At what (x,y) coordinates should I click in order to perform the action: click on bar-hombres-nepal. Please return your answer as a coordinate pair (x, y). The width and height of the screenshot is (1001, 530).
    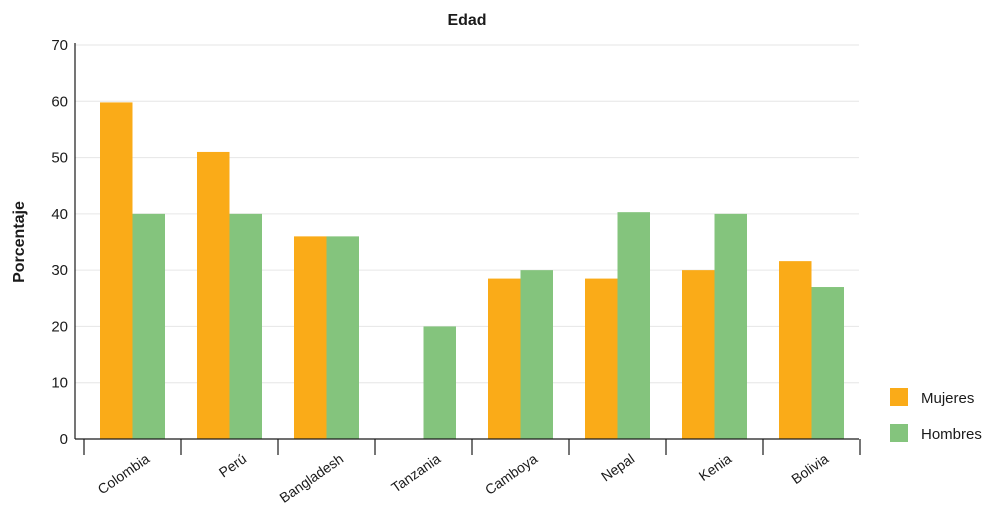
    Looking at the image, I should click on (633, 325).